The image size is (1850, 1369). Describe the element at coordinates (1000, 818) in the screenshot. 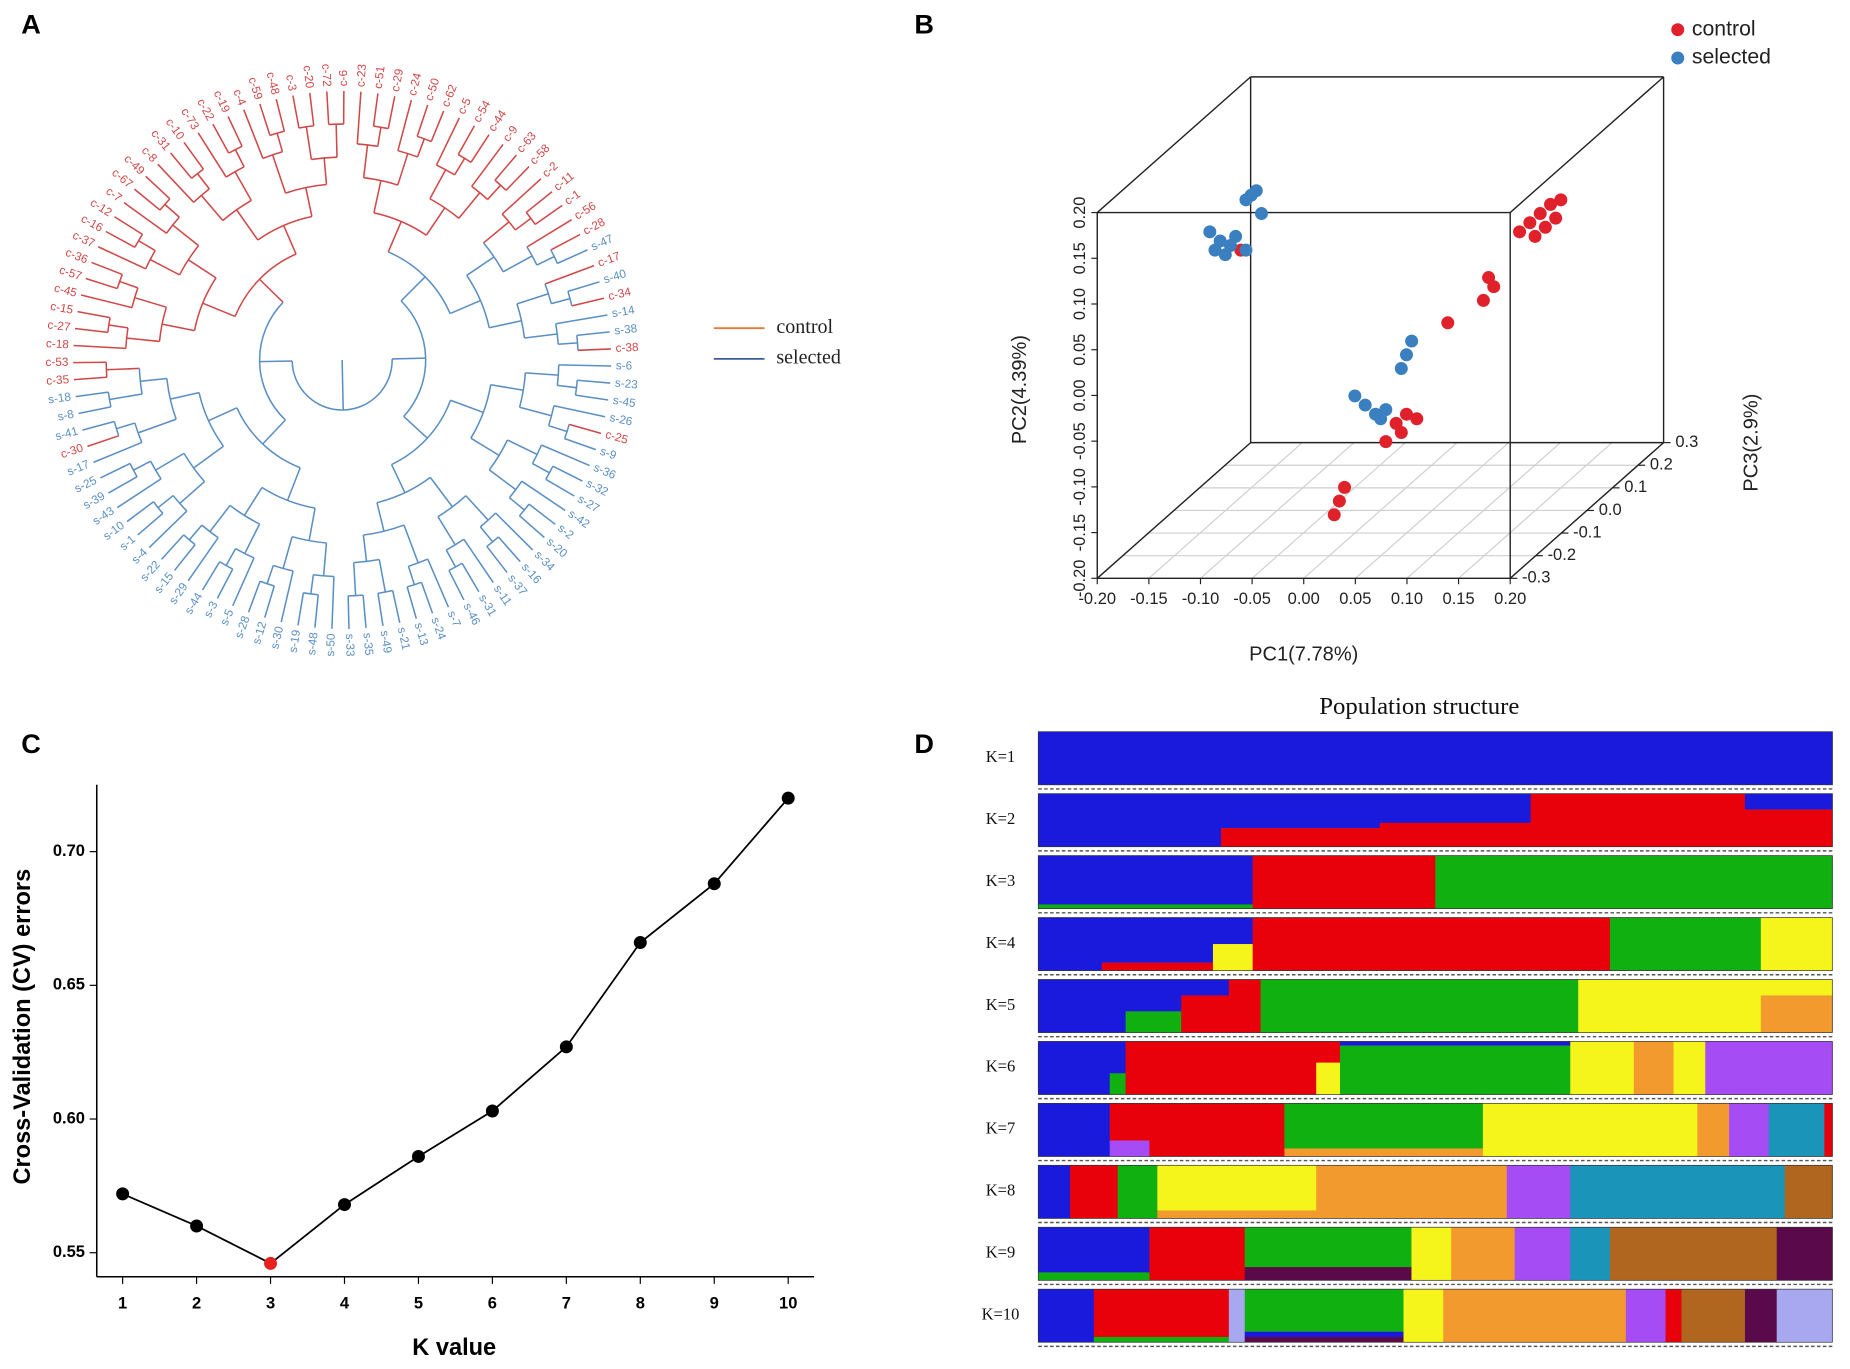

I see `row-label: K=2` at that location.